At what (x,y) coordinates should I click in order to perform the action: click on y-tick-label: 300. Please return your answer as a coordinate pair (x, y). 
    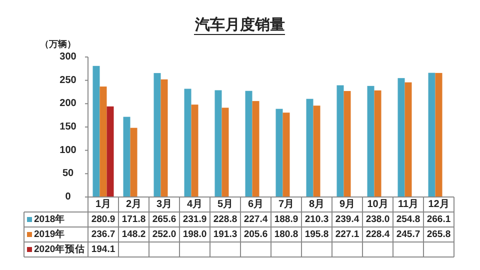
    Looking at the image, I should click on (68, 57).